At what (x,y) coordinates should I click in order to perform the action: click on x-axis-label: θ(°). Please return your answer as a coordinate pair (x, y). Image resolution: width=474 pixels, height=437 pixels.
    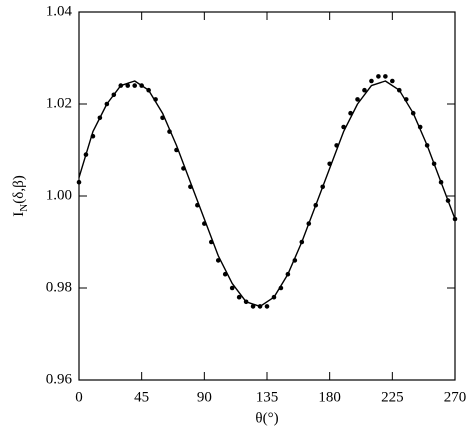
    Looking at the image, I should click on (266, 418).